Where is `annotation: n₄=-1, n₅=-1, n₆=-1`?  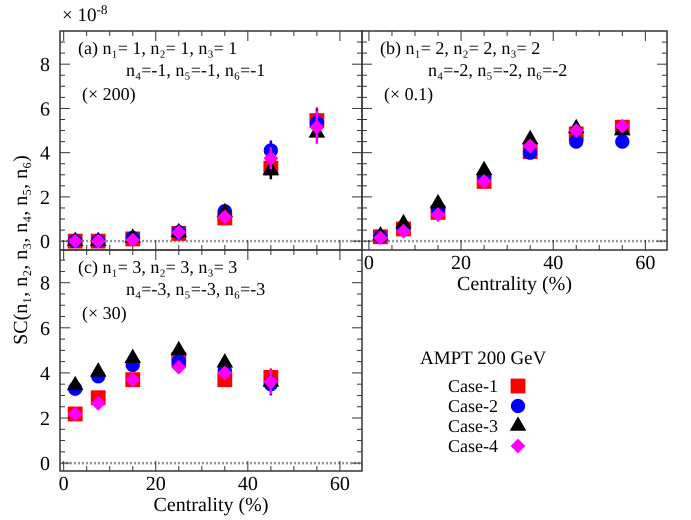 annotation: n₄=-1, n₅=-1, n₆=-1 is located at coordinates (196, 70).